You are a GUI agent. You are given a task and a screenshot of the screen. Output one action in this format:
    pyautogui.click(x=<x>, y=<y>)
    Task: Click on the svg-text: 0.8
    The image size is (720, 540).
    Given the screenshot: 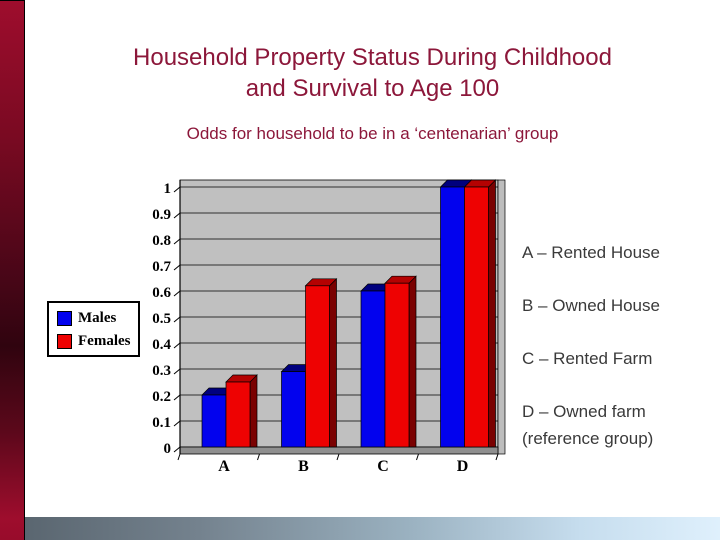 What is the action you would take?
    pyautogui.click(x=161, y=241)
    